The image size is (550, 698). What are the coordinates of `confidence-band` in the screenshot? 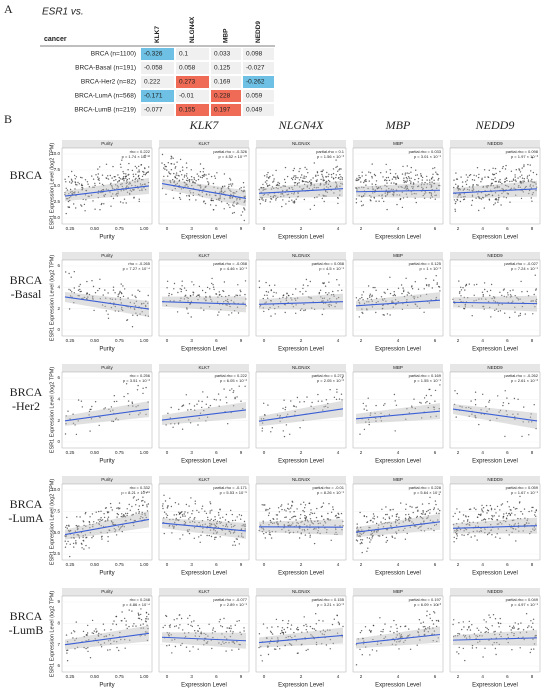 It's located at (301, 189).